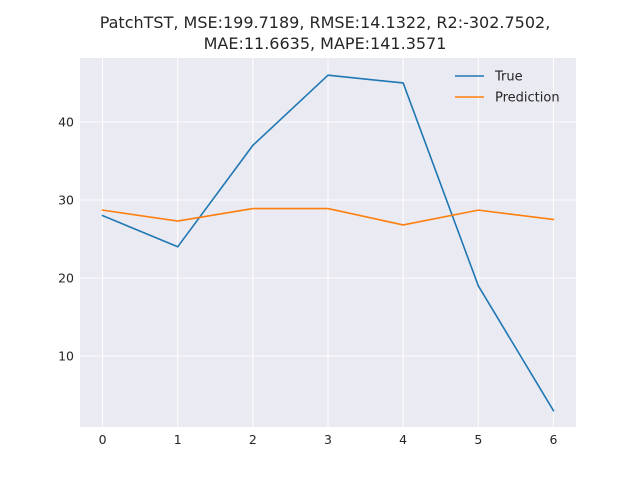 Image resolution: width=640 pixels, height=480 pixels. What do you see at coordinates (328, 439) in the screenshot?
I see `x-tick-label: 3` at bounding box center [328, 439].